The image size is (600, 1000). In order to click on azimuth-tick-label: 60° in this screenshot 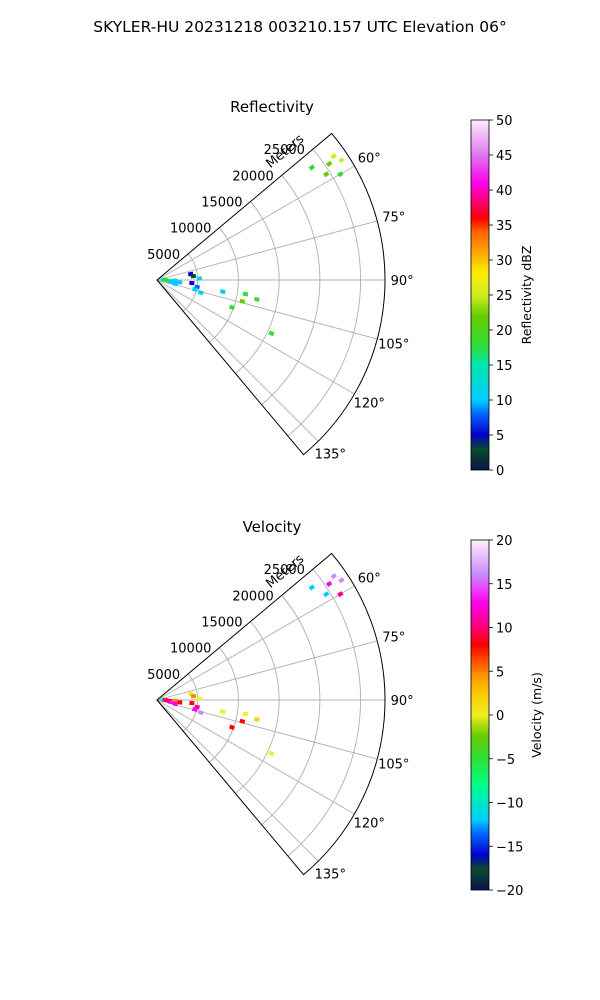, I will do `click(369, 158)`.